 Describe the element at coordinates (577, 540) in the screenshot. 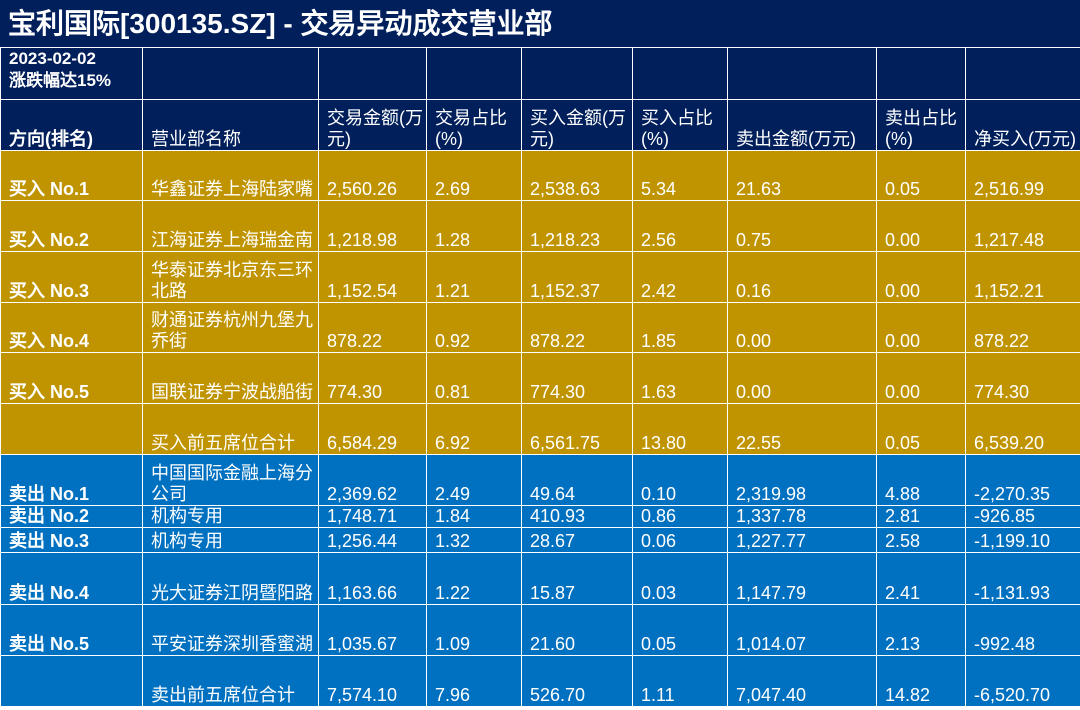

I see `buy-amount-cell: 28.67` at that location.